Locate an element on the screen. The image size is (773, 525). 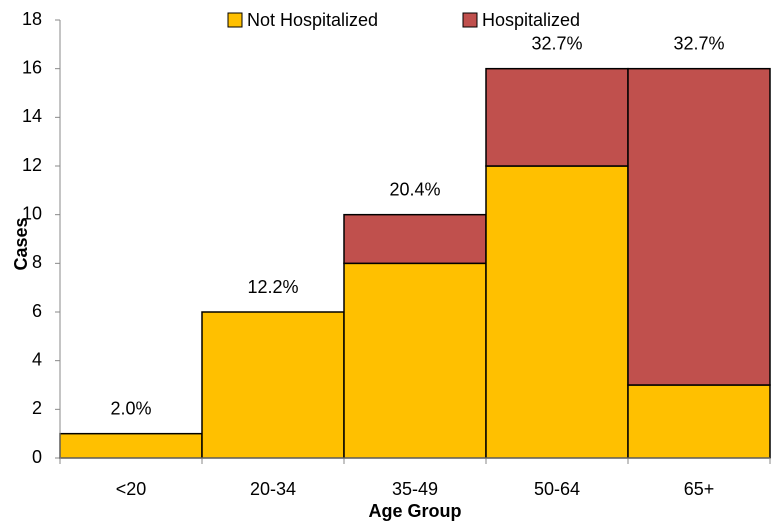
y-tick-label: 0 is located at coordinates (37, 457).